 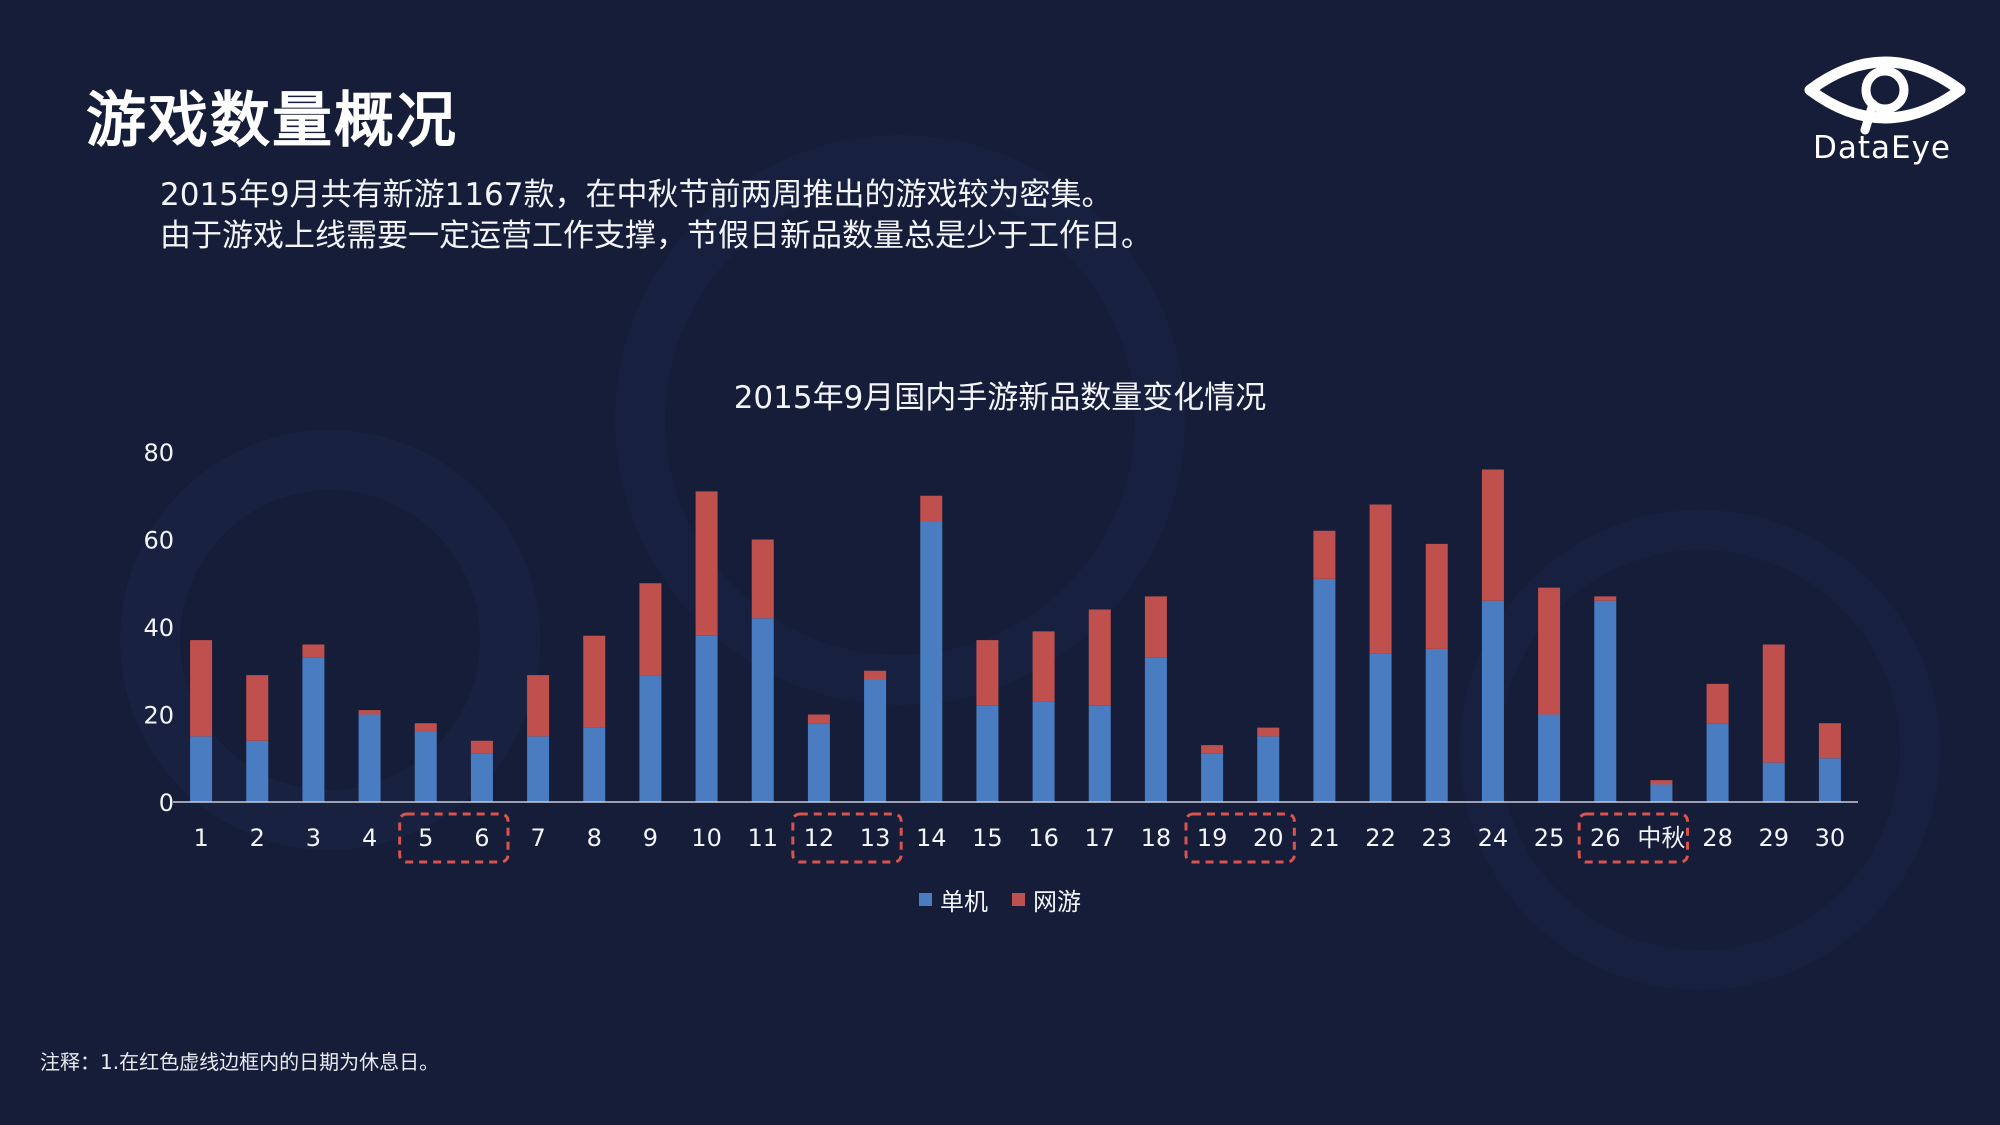 What do you see at coordinates (819, 838) in the screenshot?
I see `x-tick-label: 12` at bounding box center [819, 838].